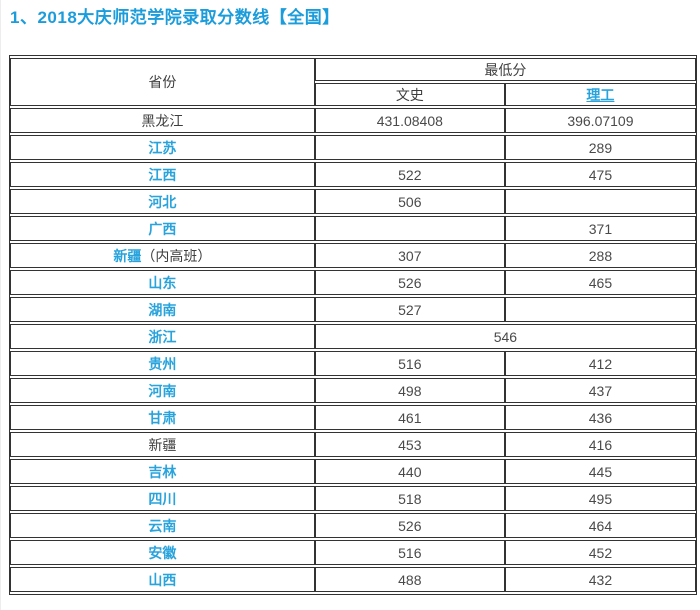 Image resolution: width=700 pixels, height=610 pixels. I want to click on province-link: 广西, so click(162, 228).